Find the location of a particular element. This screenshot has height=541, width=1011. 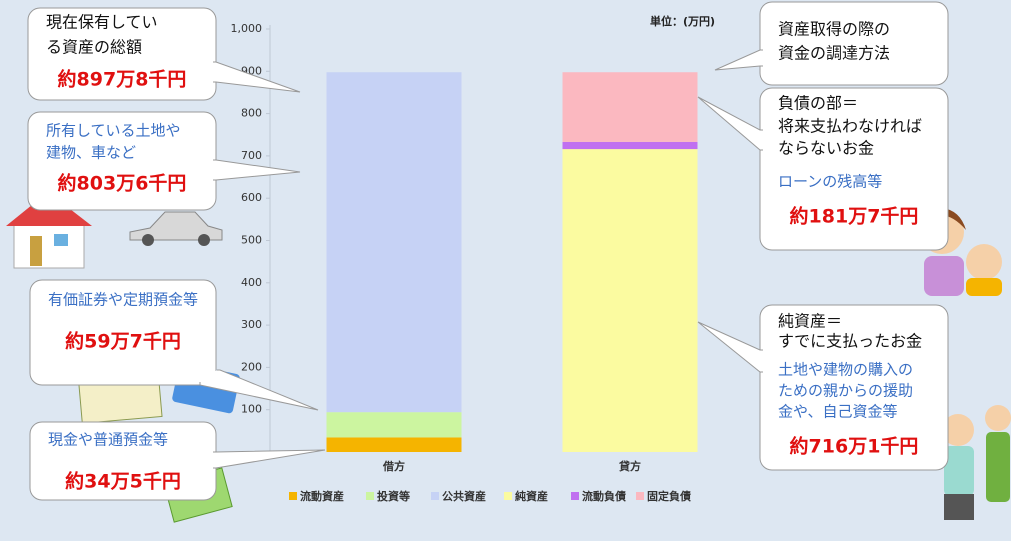

callout-note: 土地や建物の購入の is located at coordinates (845, 370).